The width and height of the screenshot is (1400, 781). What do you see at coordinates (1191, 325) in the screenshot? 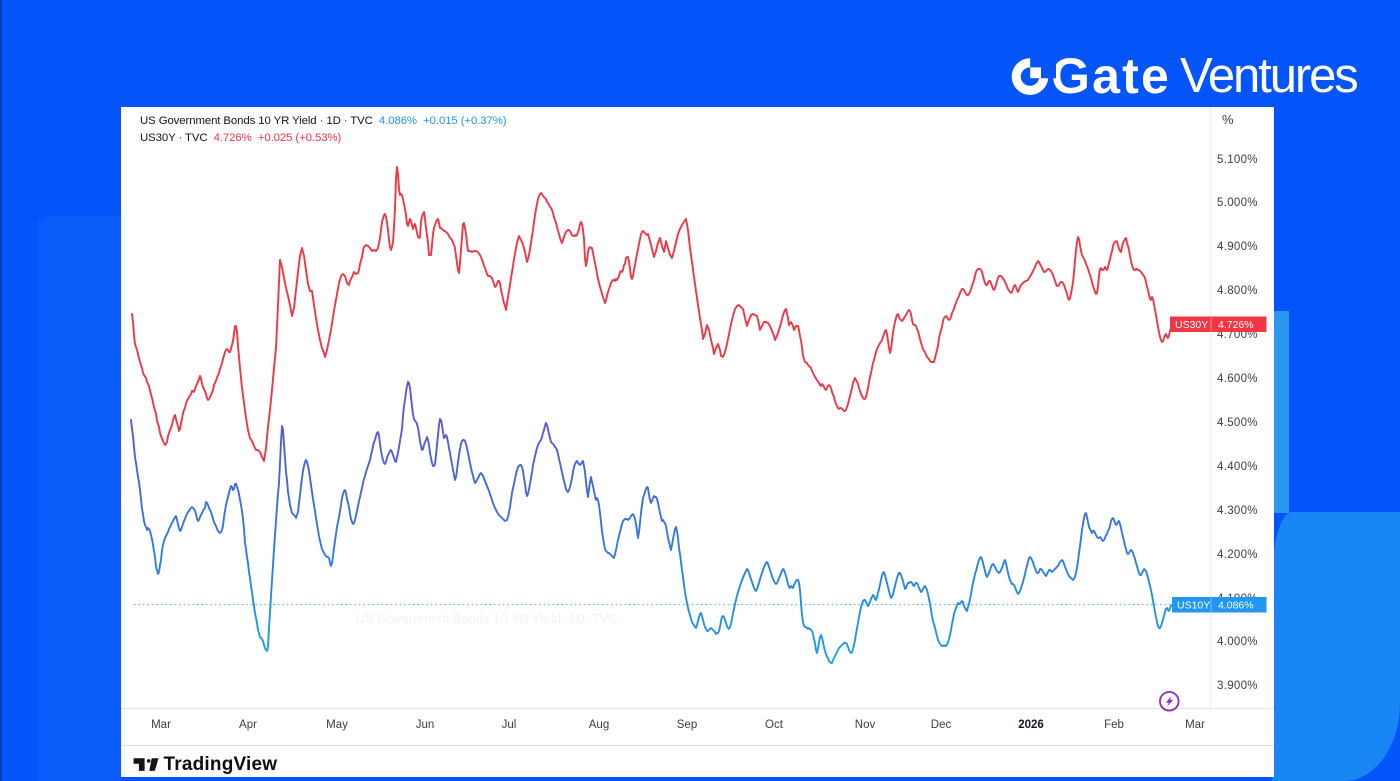
I see `svg-text: US30Y` at bounding box center [1191, 325].